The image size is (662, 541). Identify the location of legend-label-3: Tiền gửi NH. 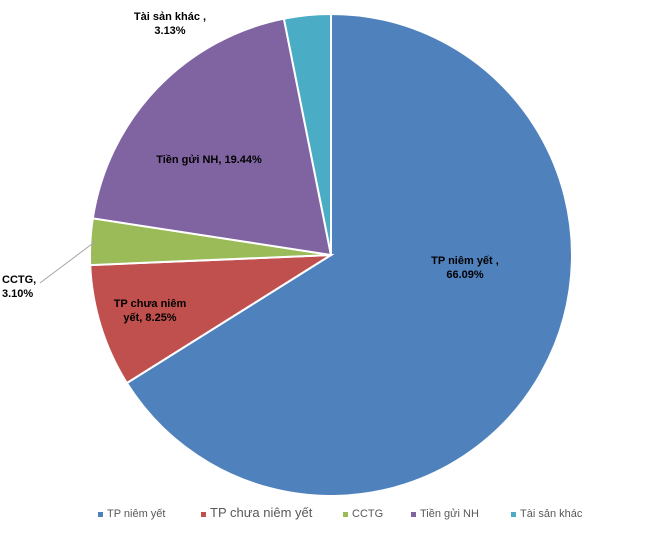
(449, 514).